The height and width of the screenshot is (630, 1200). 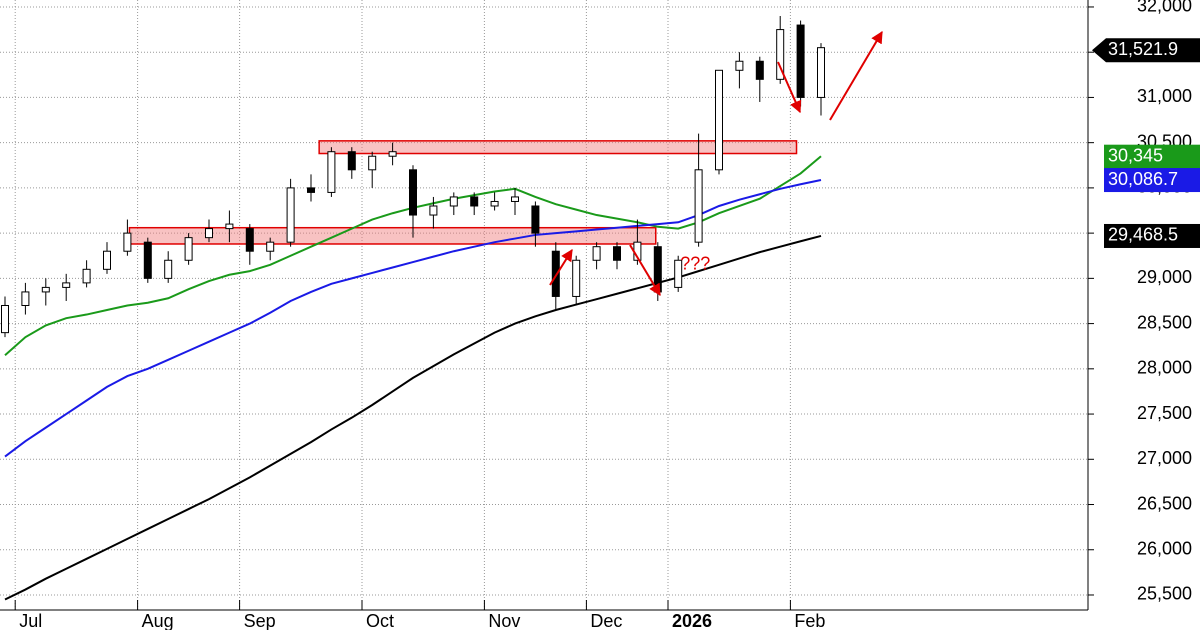 I want to click on y-tick-label: 26,500, so click(x=1164, y=503).